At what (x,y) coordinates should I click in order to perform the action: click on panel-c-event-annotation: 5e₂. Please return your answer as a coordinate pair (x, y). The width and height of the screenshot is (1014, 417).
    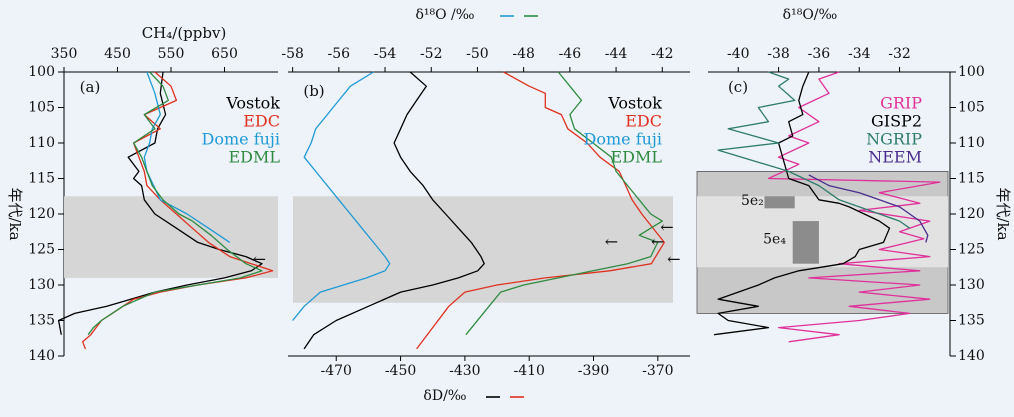
    Looking at the image, I should click on (752, 201).